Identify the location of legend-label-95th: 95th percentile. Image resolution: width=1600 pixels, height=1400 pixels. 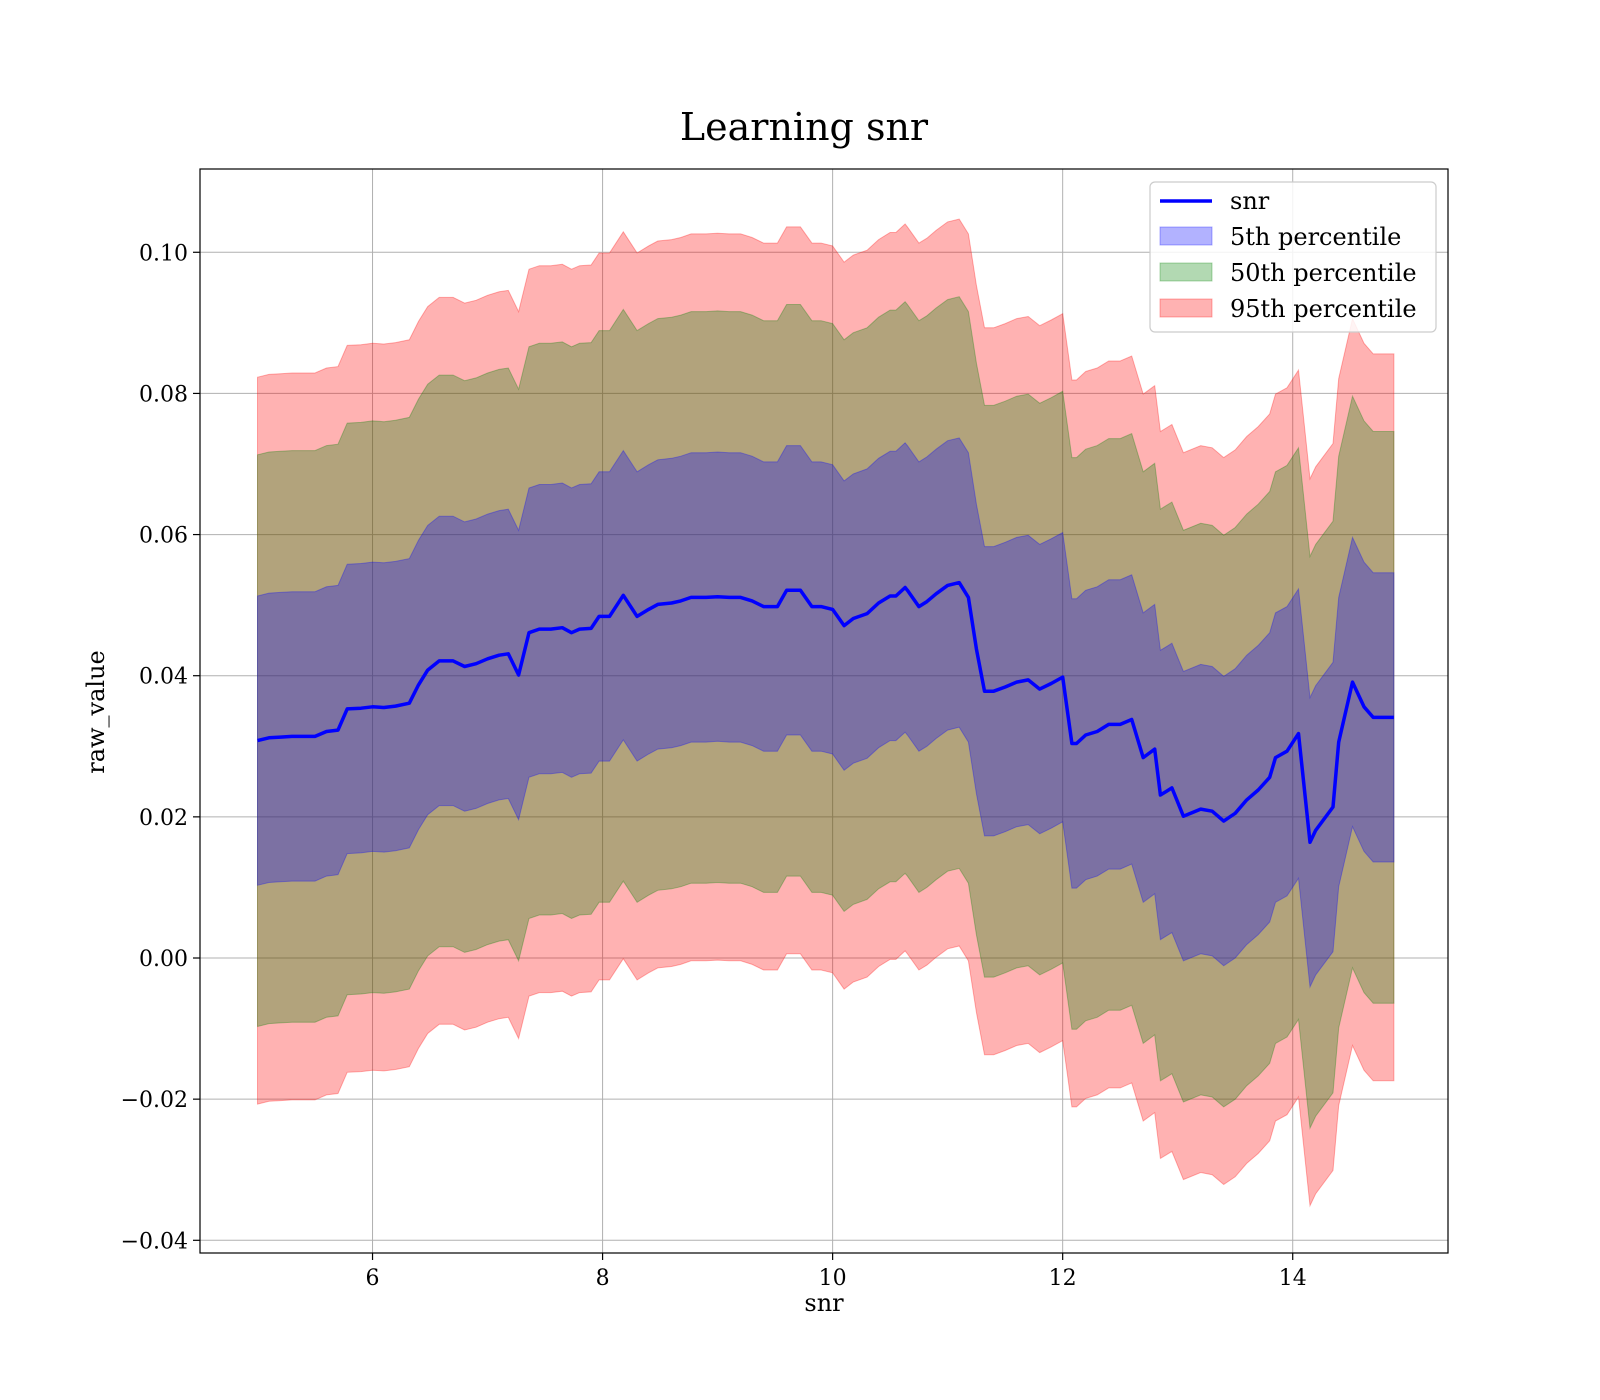
(1323, 309).